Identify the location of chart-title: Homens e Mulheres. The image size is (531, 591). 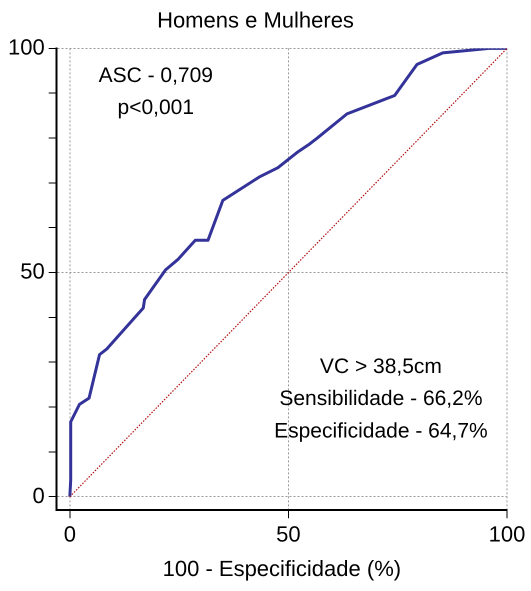
(255, 19).